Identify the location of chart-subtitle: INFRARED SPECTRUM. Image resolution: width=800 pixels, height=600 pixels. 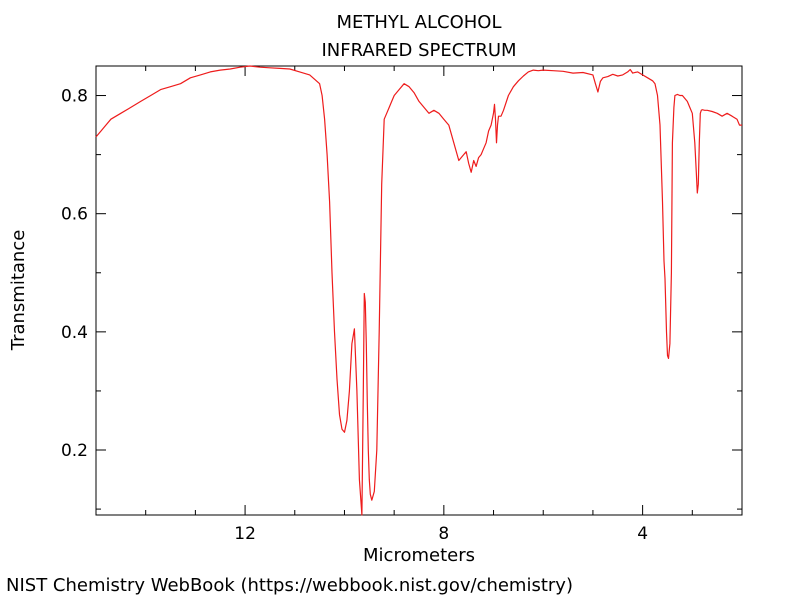
(418, 50).